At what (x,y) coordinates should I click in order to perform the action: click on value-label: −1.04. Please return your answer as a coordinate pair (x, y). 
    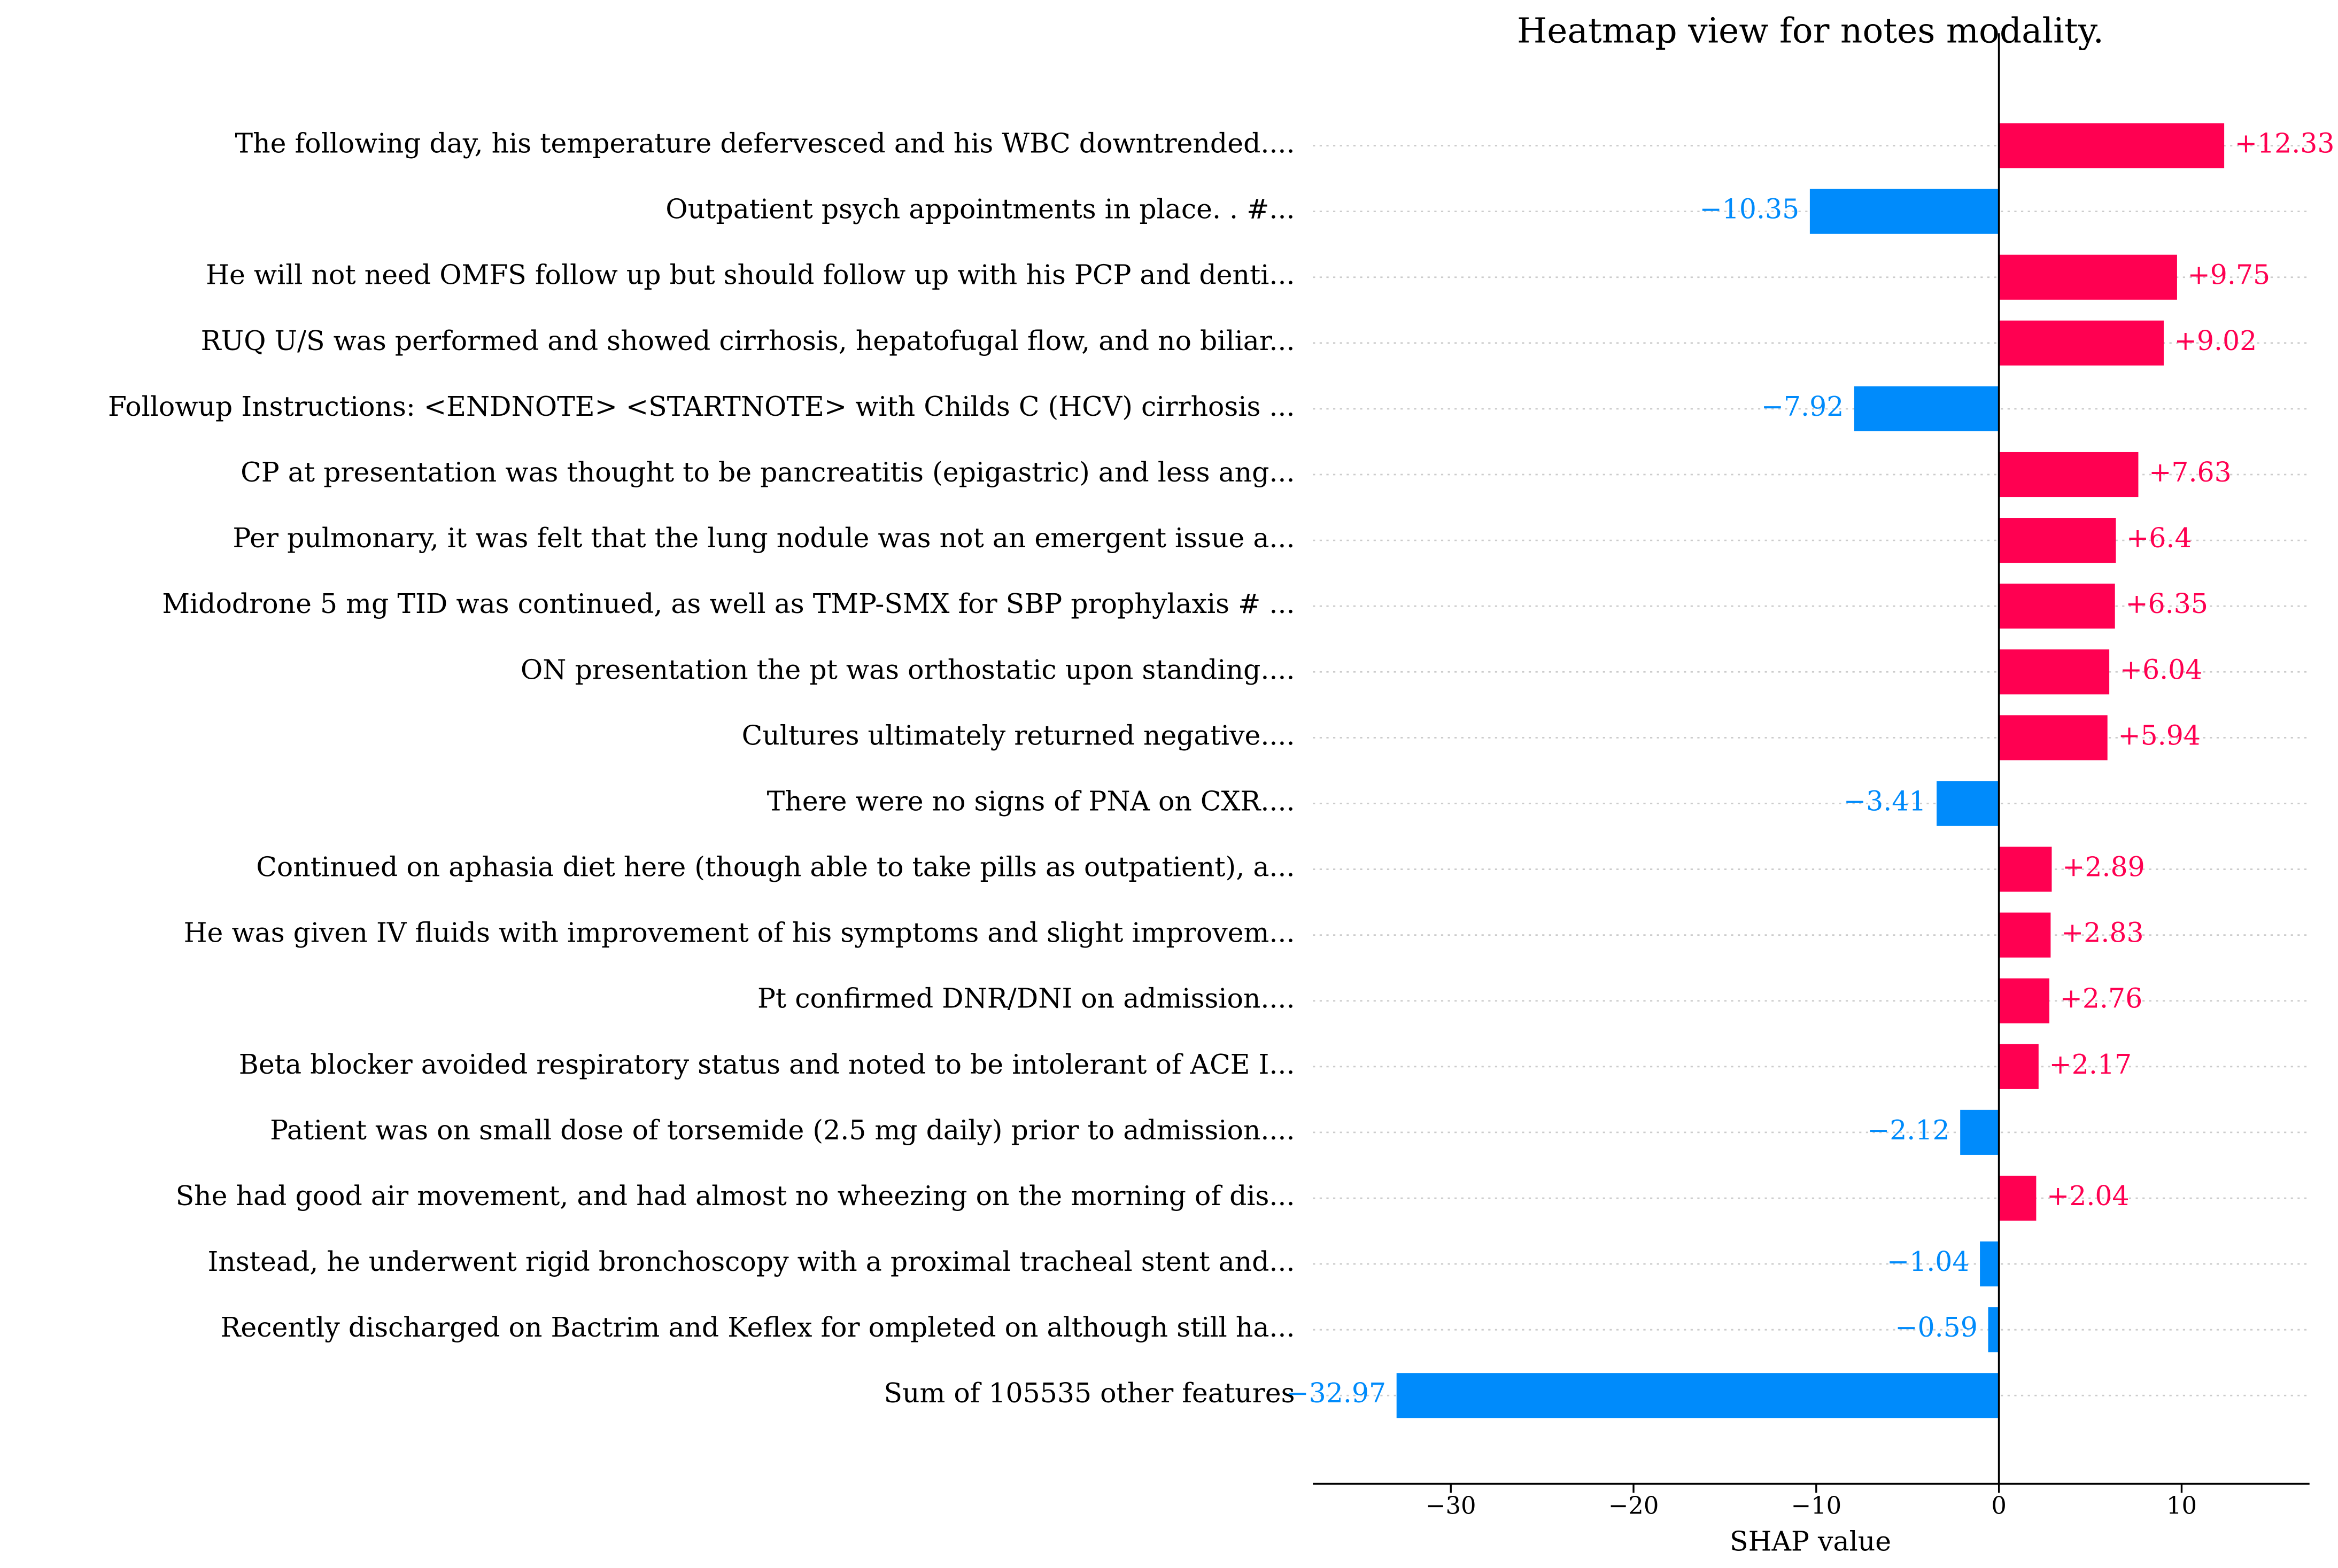
    Looking at the image, I should click on (1928, 1261).